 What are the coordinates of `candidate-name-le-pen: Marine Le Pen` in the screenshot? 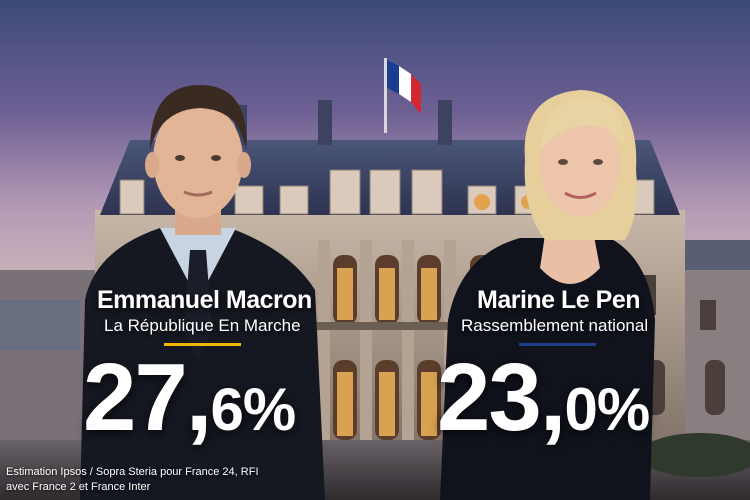 It's located at (559, 300).